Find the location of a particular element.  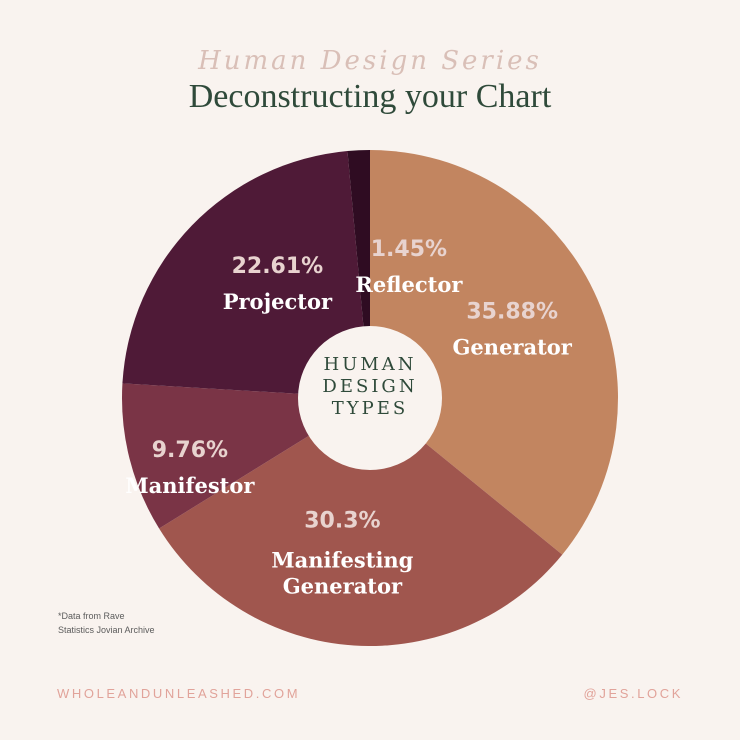

slice-category-label: Manifesting is located at coordinates (342, 559).